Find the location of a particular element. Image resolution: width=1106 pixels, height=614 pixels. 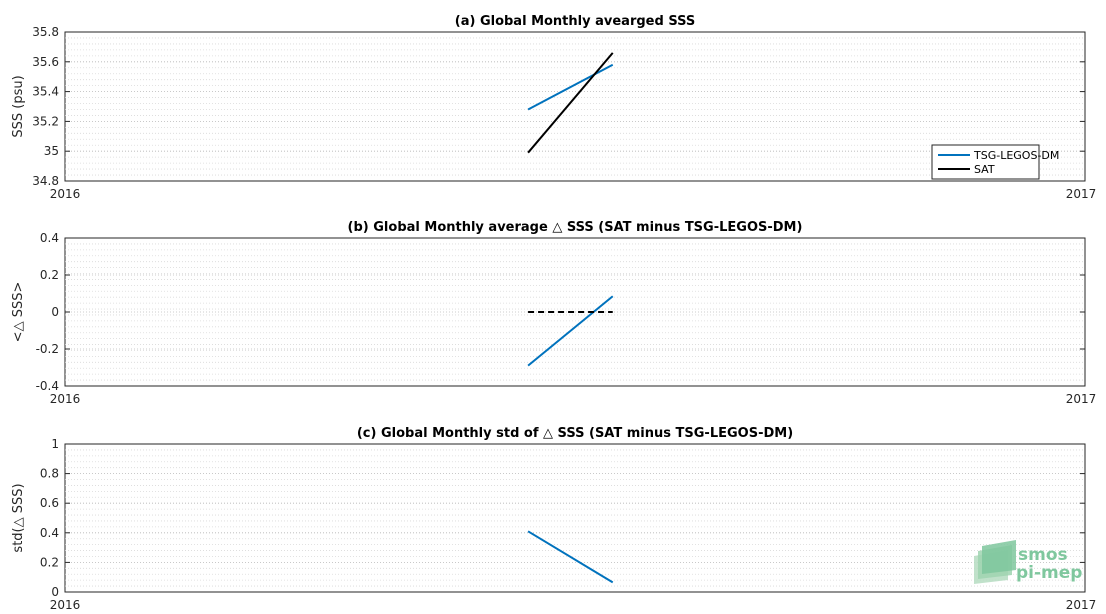

y-tick-label: 0.8 is located at coordinates (49, 474).